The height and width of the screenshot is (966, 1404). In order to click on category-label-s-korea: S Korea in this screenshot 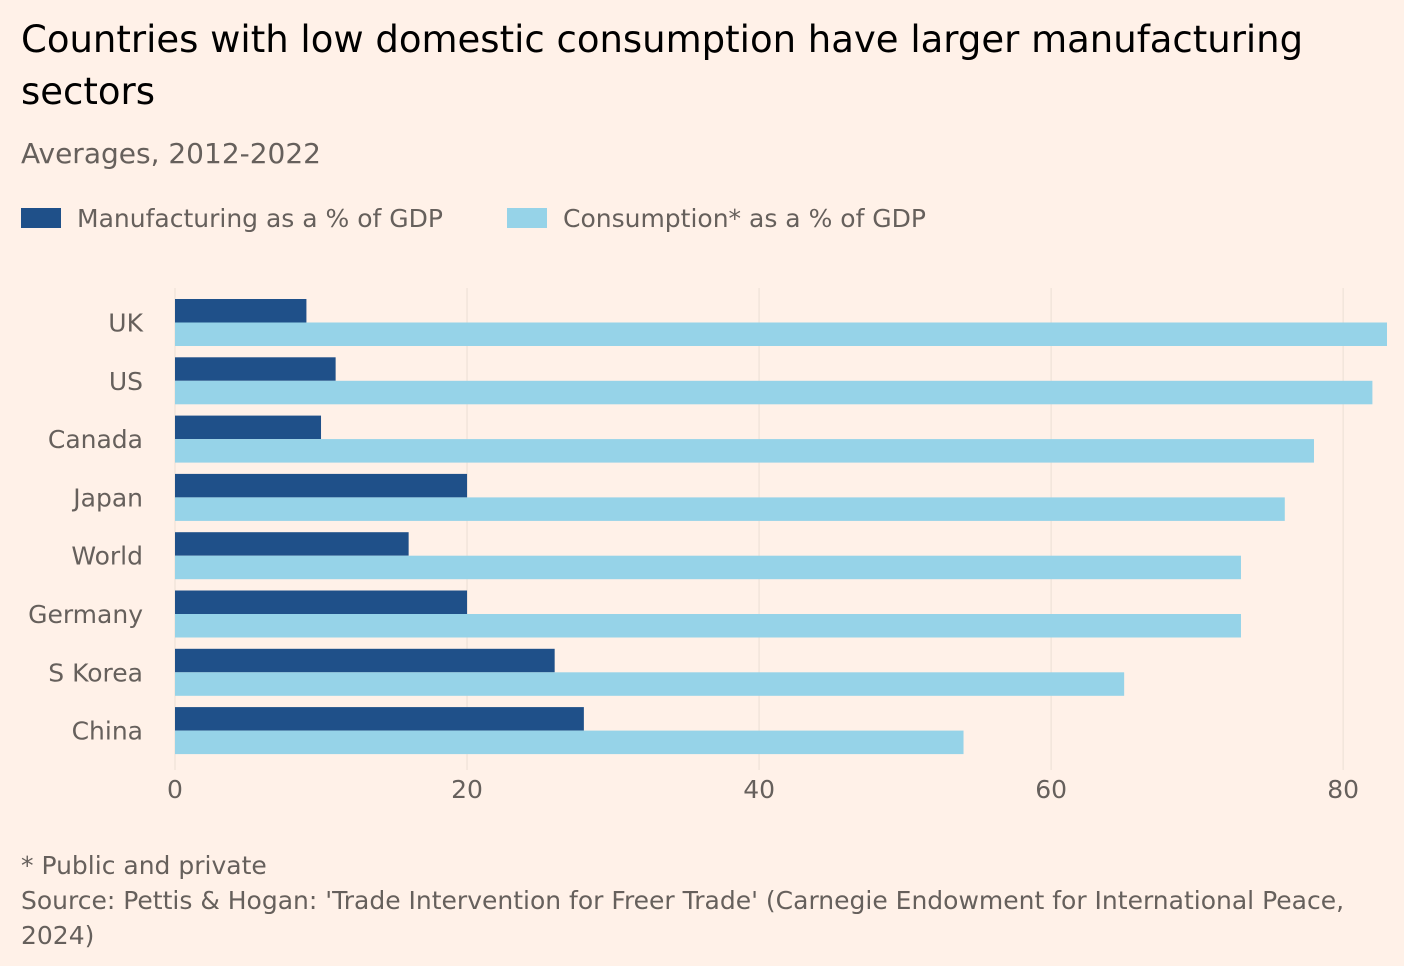, I will do `click(95, 672)`.